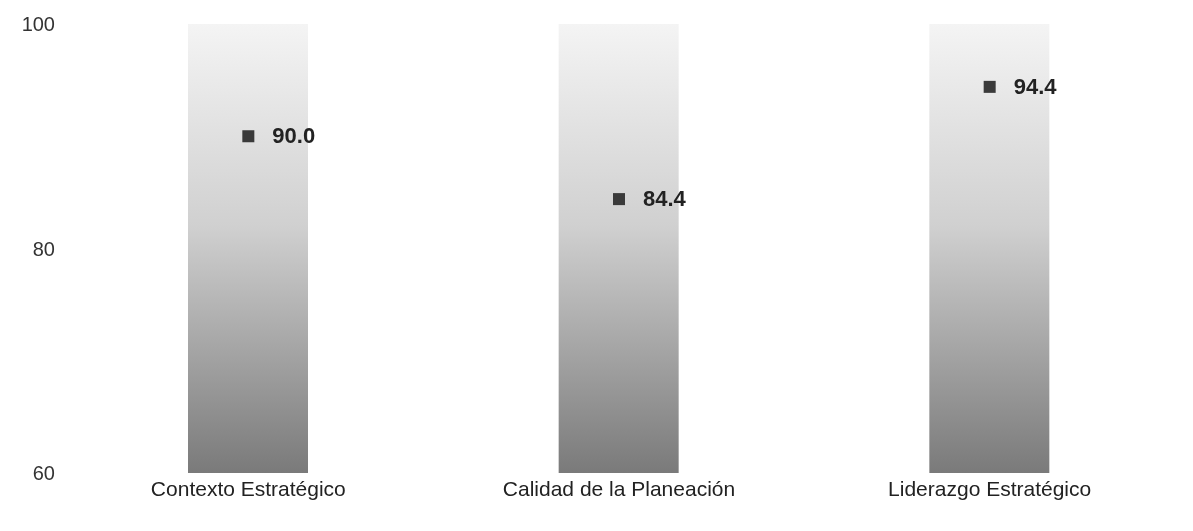 The image size is (1193, 531). What do you see at coordinates (43, 248) in the screenshot?
I see `y-tick-label: 80` at bounding box center [43, 248].